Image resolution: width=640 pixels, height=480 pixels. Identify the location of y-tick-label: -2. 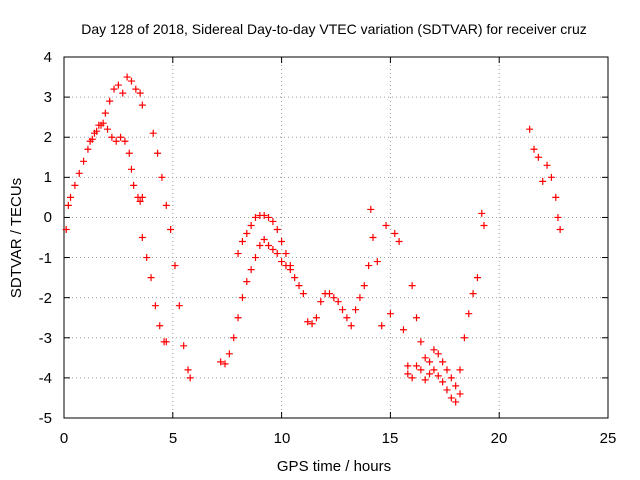
(45, 298).